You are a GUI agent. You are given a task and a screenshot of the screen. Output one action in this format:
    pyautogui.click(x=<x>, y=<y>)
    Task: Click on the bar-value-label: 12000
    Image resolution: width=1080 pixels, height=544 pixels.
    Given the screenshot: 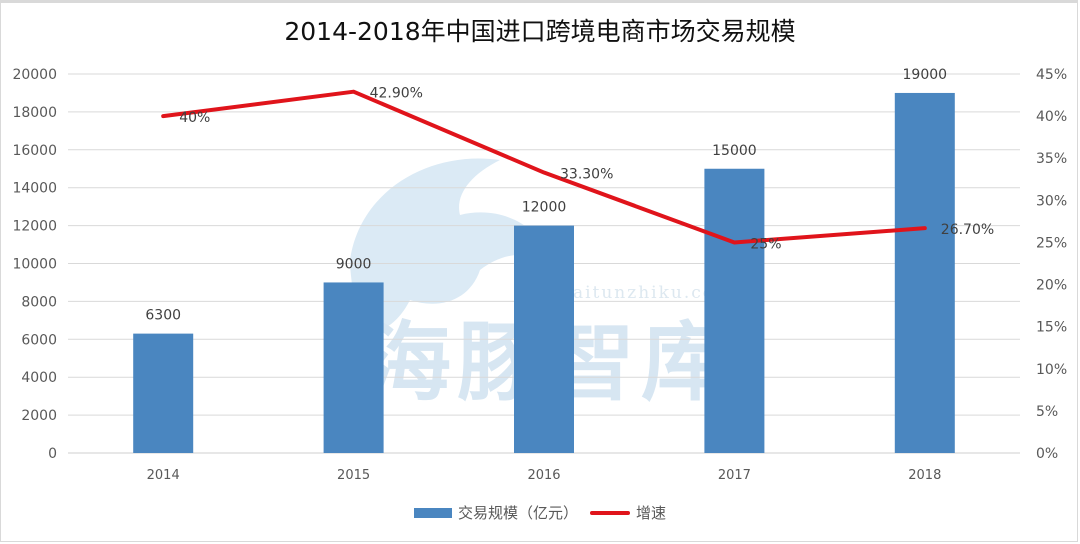 What is the action you would take?
    pyautogui.click(x=544, y=208)
    